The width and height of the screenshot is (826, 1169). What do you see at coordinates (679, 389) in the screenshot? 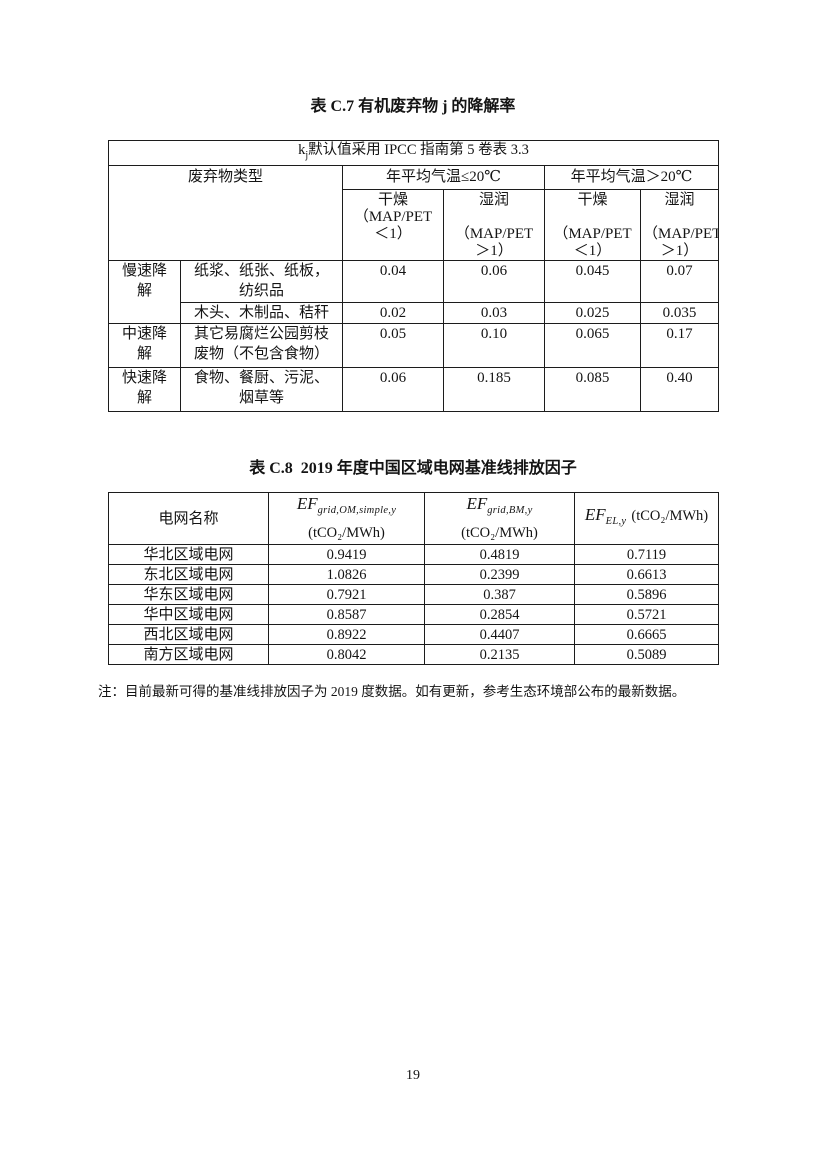
I see `c7-value: 0.40` at bounding box center [679, 389].